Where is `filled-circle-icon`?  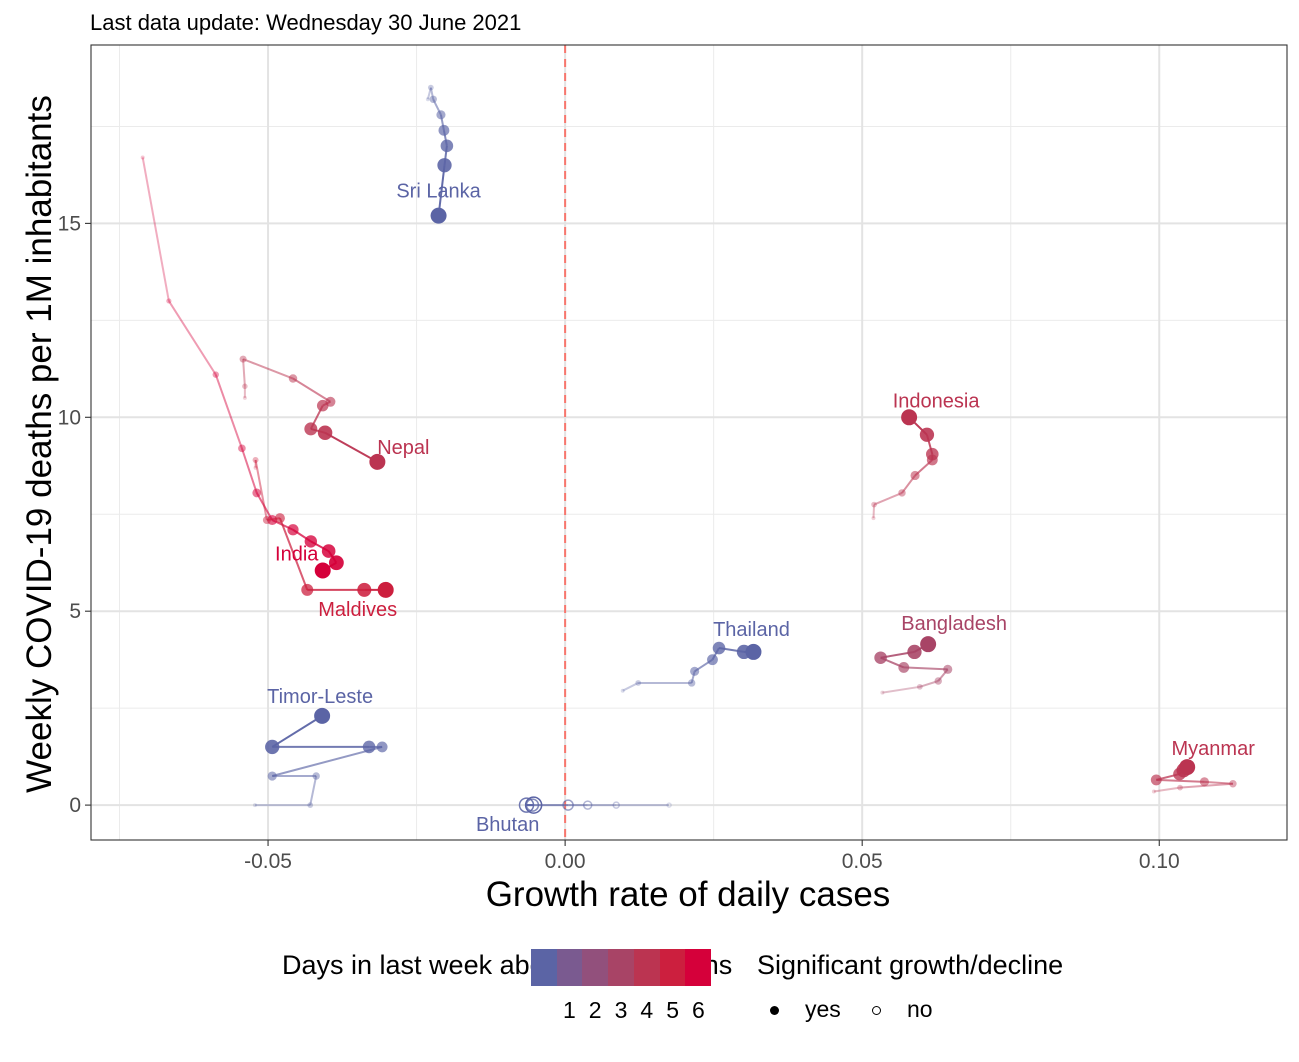 filled-circle-icon is located at coordinates (774, 1011).